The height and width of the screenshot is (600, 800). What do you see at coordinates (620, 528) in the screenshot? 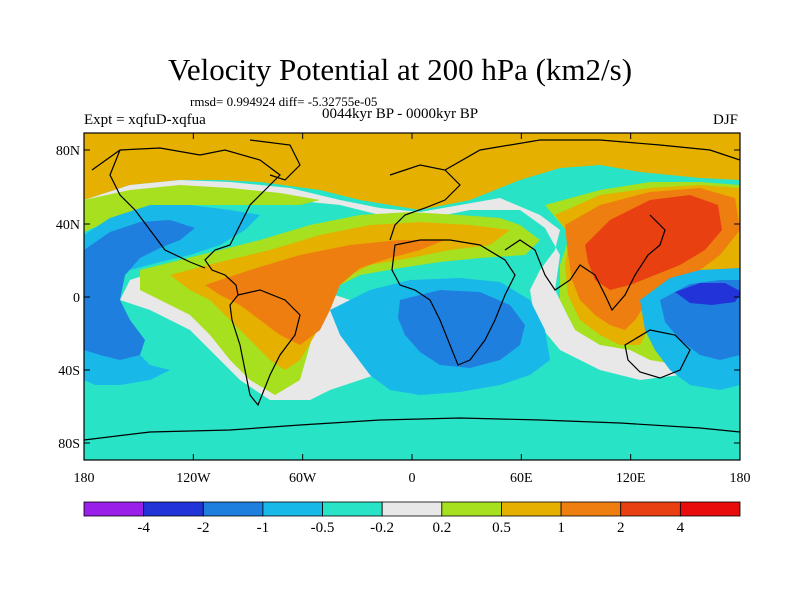
I see `colorbar-label: 2` at bounding box center [620, 528].